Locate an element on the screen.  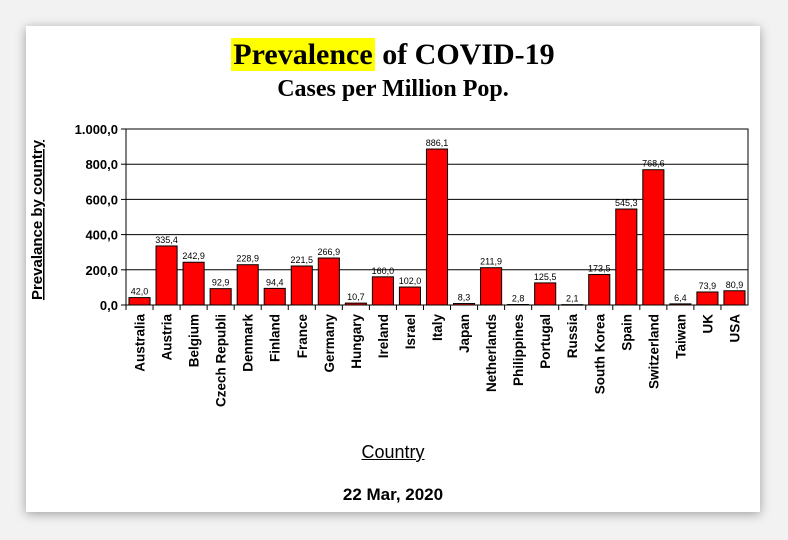
x-axis-label: Country is located at coordinates (393, 452).